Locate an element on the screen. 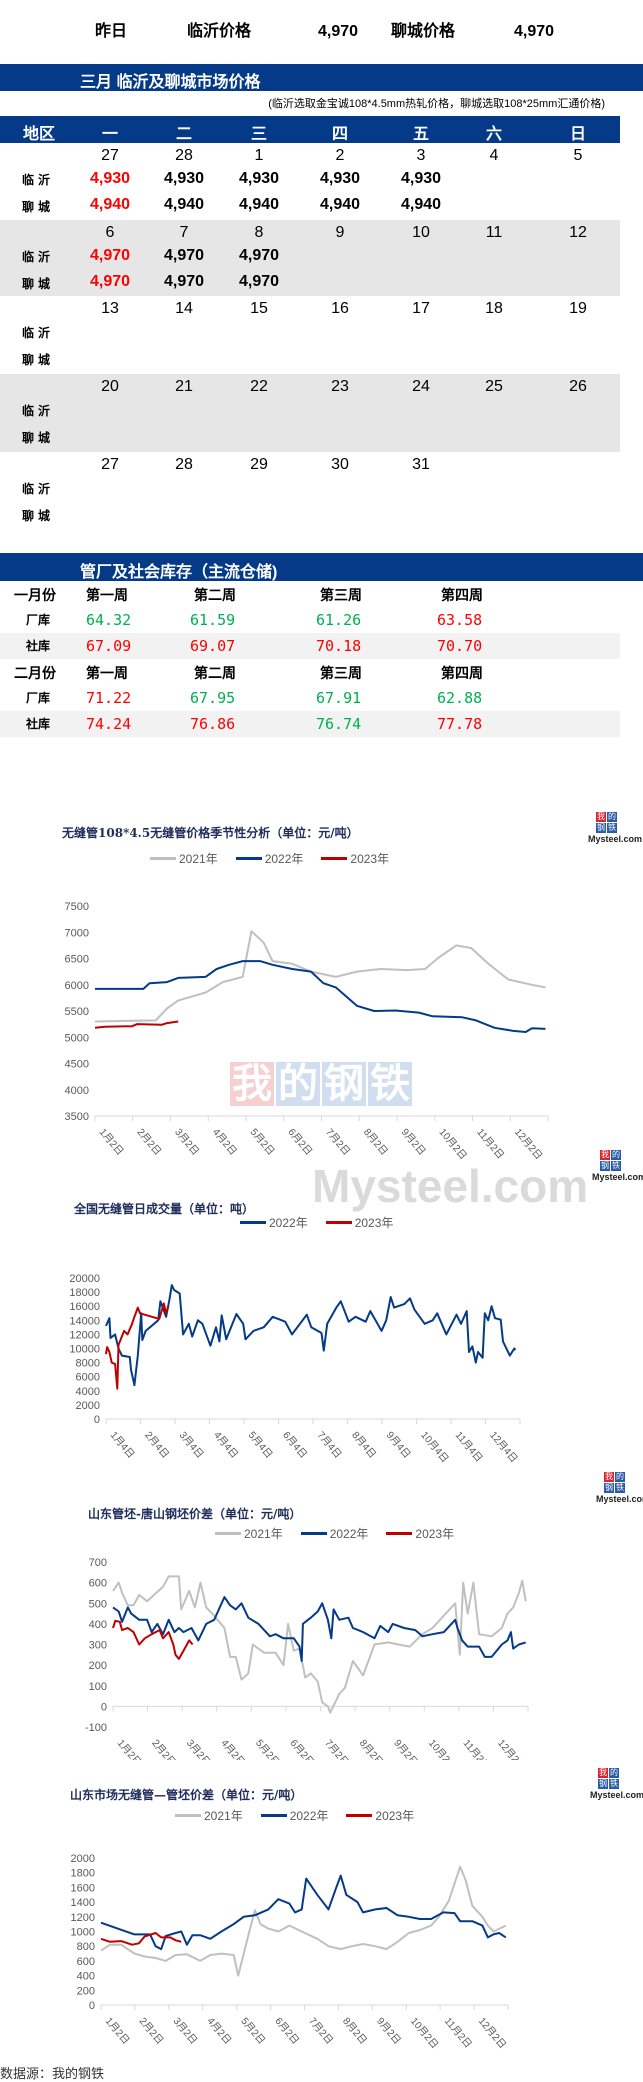 Image resolution: width=643 pixels, height=2082 pixels. y-tick-label: 700 is located at coordinates (98, 1563).